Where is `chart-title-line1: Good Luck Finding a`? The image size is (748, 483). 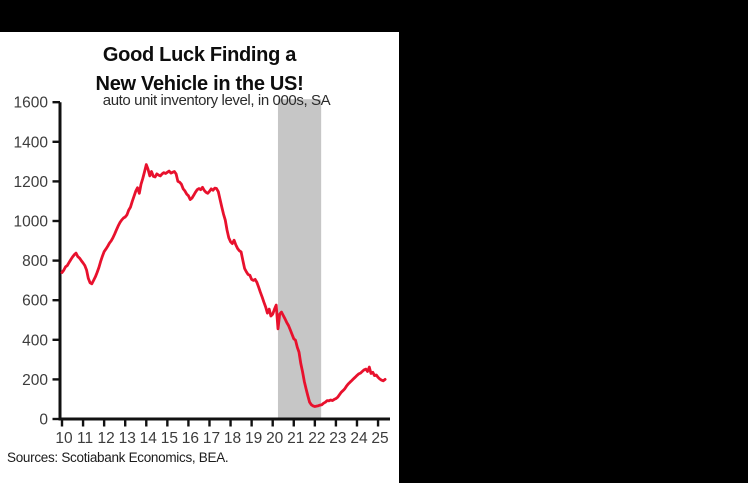
chart-title-line1: Good Luck Finding a is located at coordinates (199, 55).